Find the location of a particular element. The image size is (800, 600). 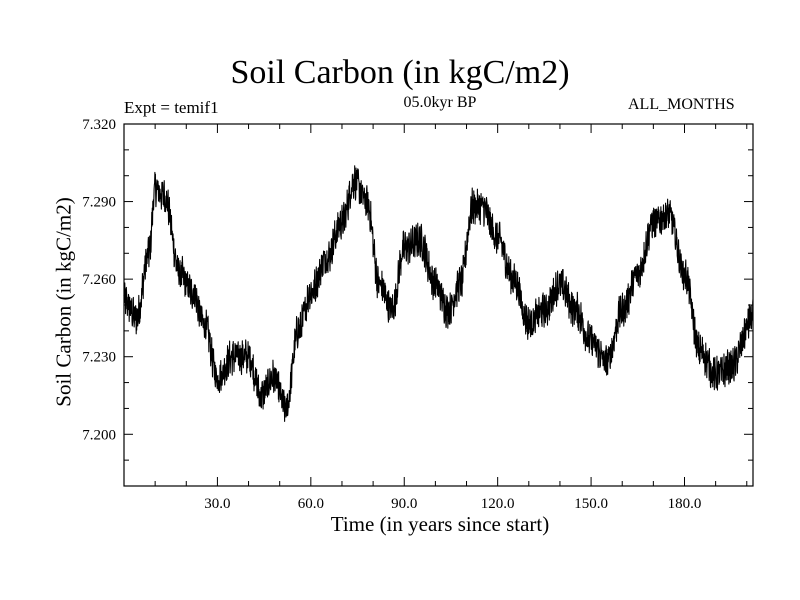

y-tick-label: 7.260 is located at coordinates (99, 280).